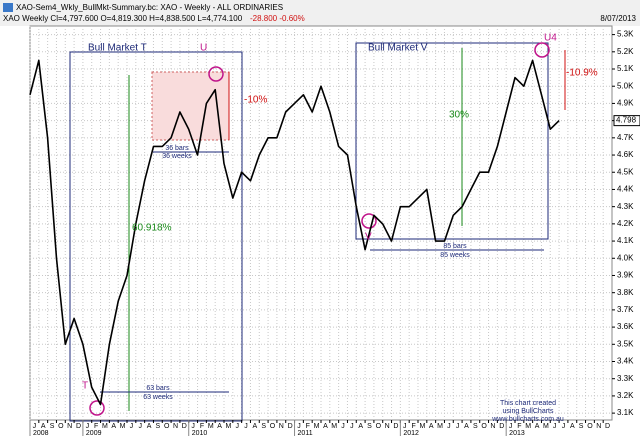 The image size is (640, 436). I want to click on year-label: 2010, so click(200, 433).